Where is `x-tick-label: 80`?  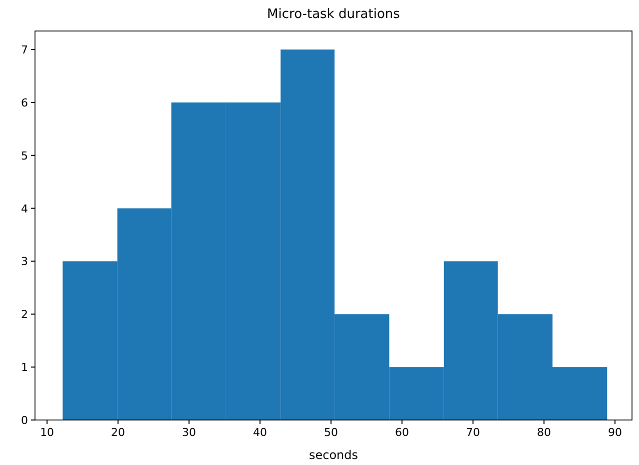 x-tick-label: 80 is located at coordinates (543, 432).